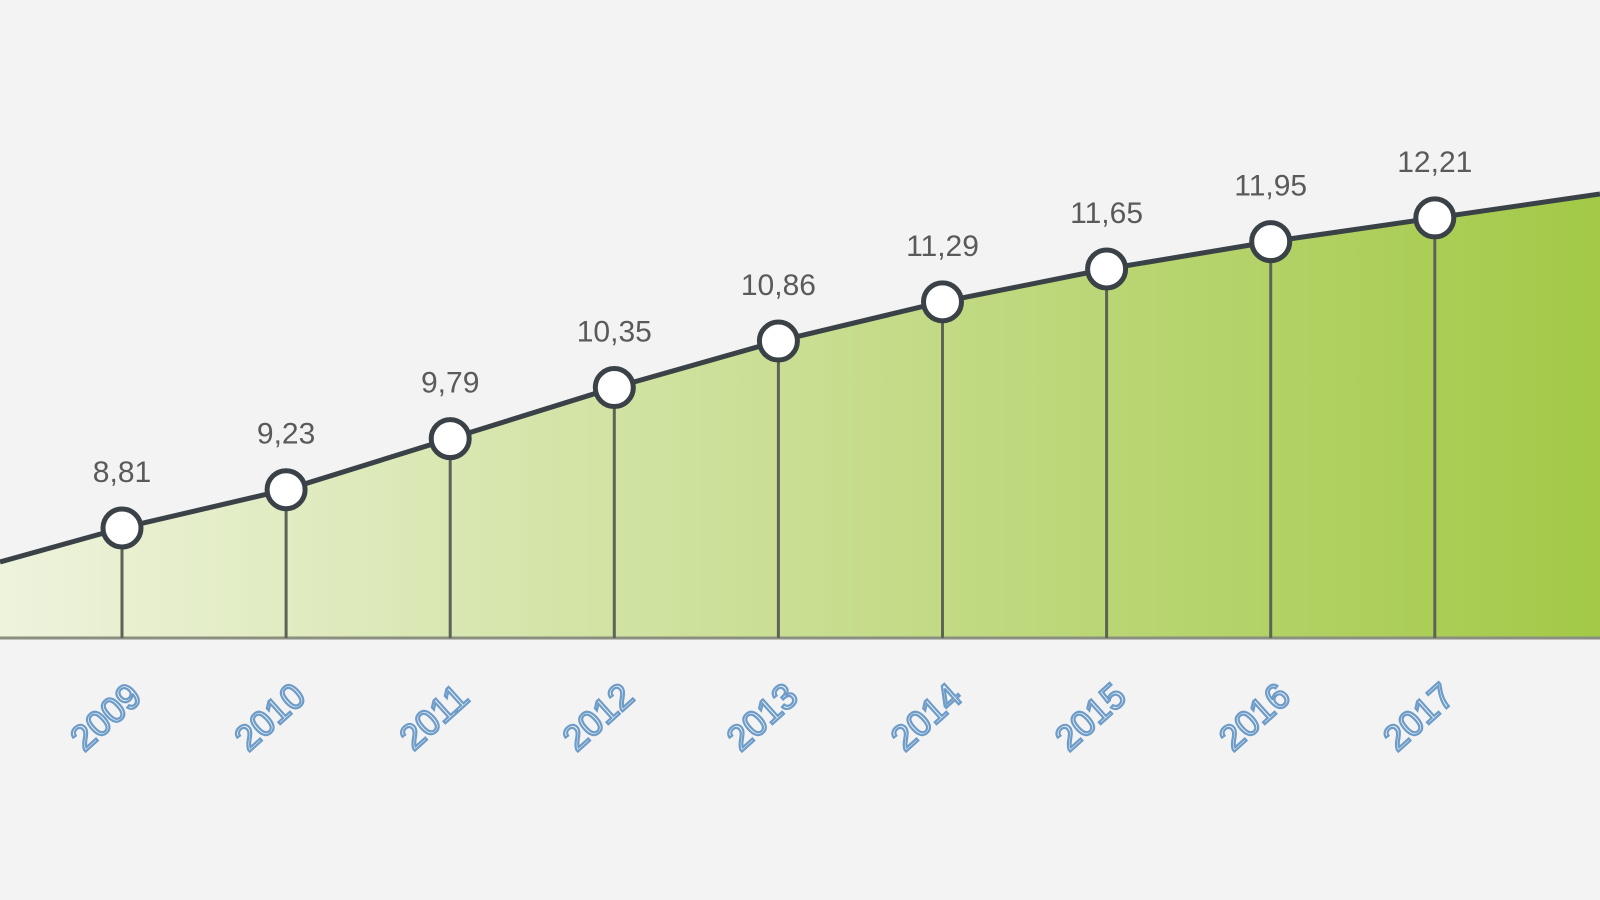 The width and height of the screenshot is (1600, 900). Describe the element at coordinates (269, 717) in the screenshot. I see `x-tick-label: 2010` at that location.